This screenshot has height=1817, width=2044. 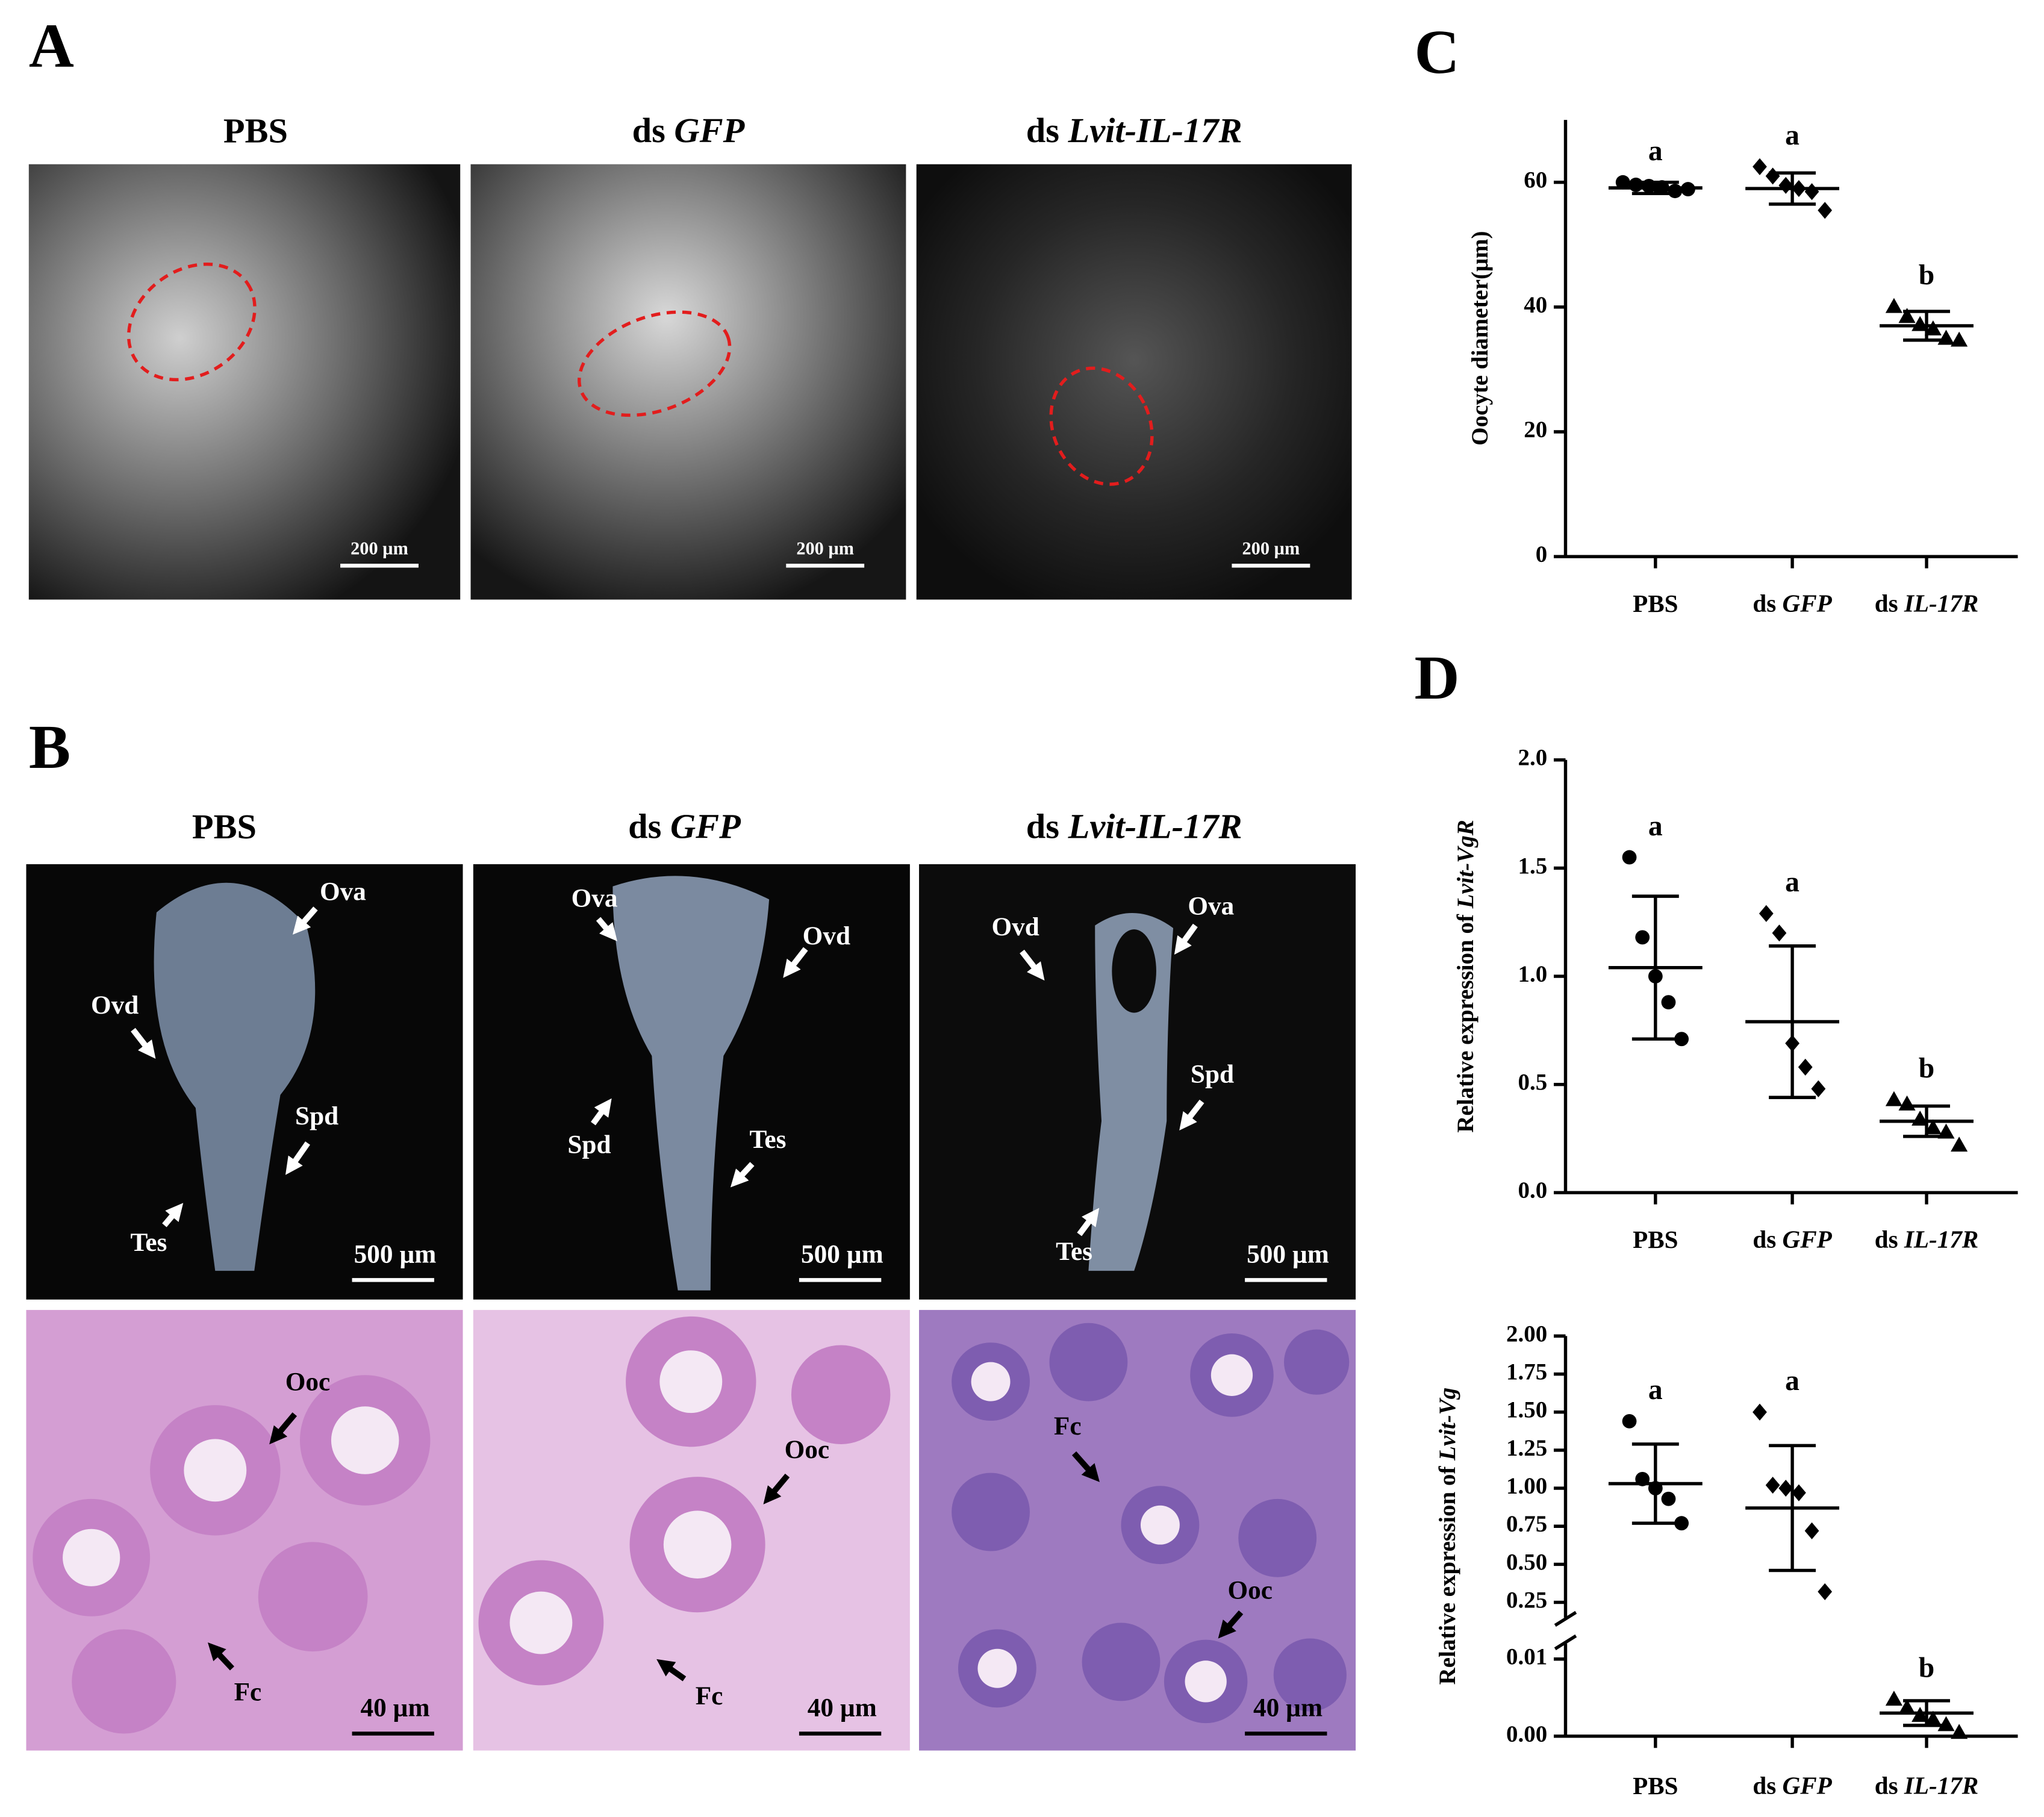 What do you see at coordinates (1527, 1562) in the screenshot?
I see `y-tick-label: 0.50` at bounding box center [1527, 1562].